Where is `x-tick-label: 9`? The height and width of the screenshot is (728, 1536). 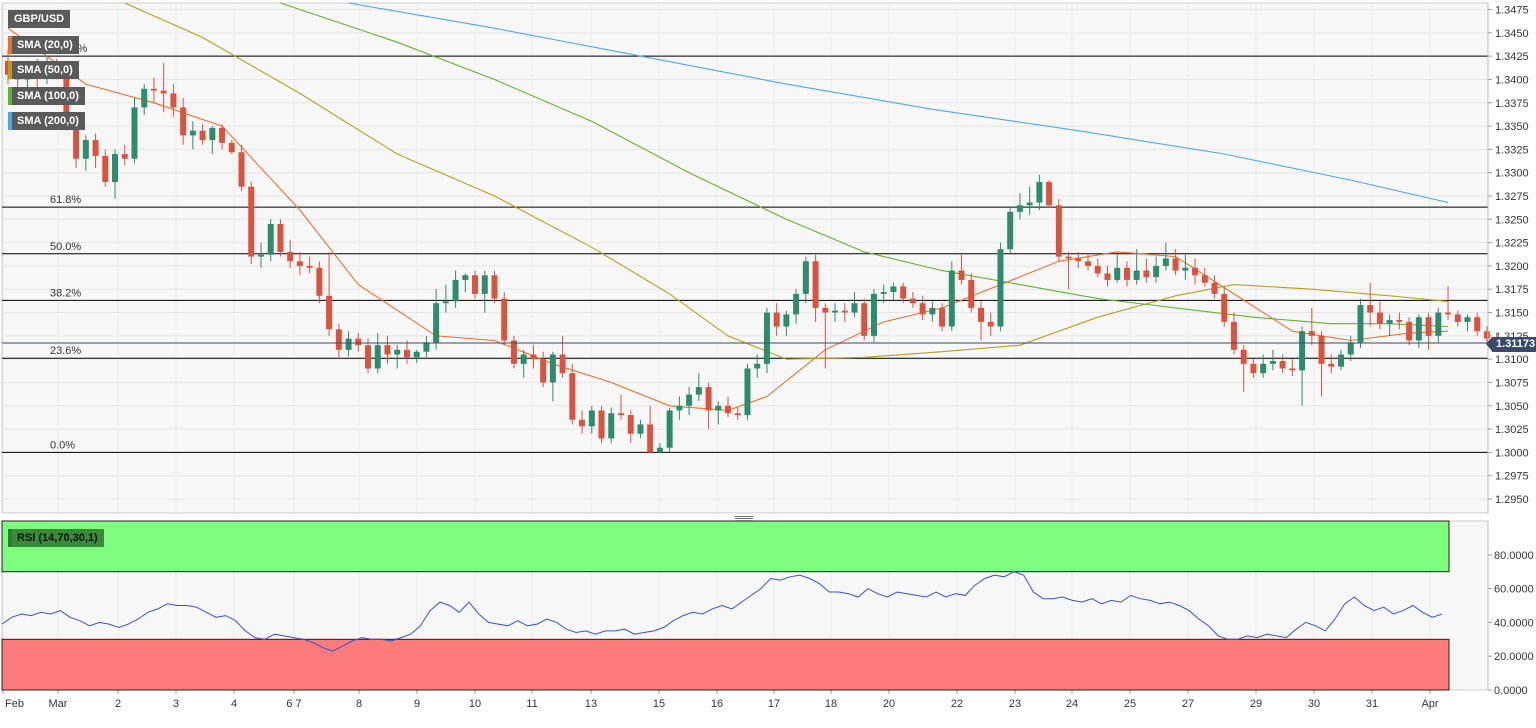
x-tick-label: 9 is located at coordinates (417, 704).